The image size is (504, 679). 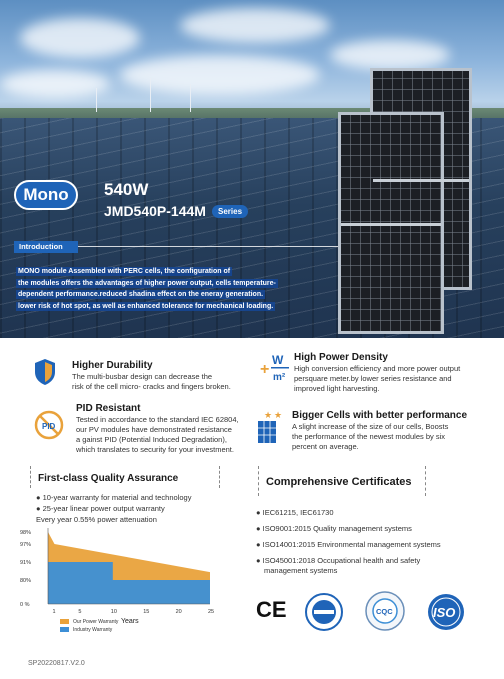 I want to click on y-tick-label: 98%, so click(x=25, y=533).